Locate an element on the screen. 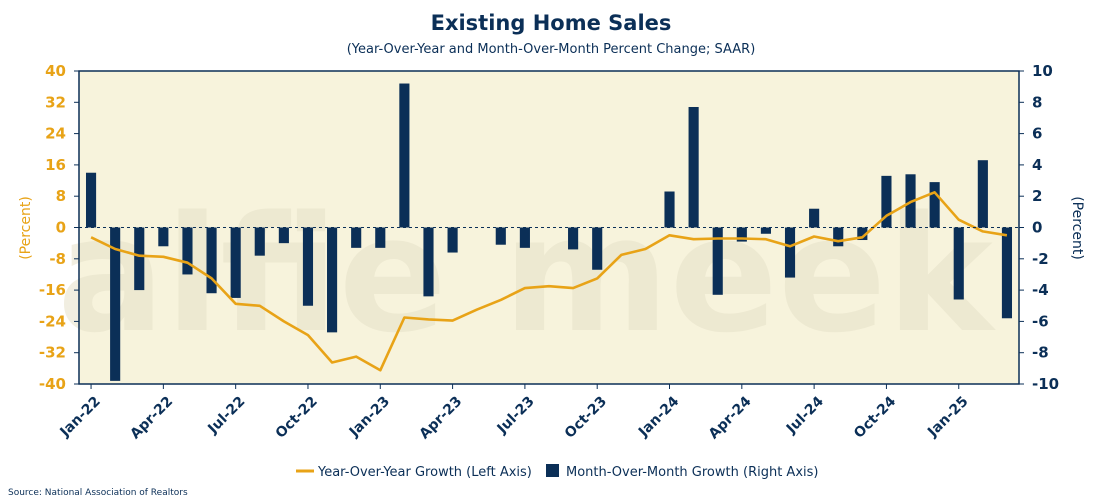 The image size is (1100, 500). y-axis-left-label: (Percent) is located at coordinates (26, 228).